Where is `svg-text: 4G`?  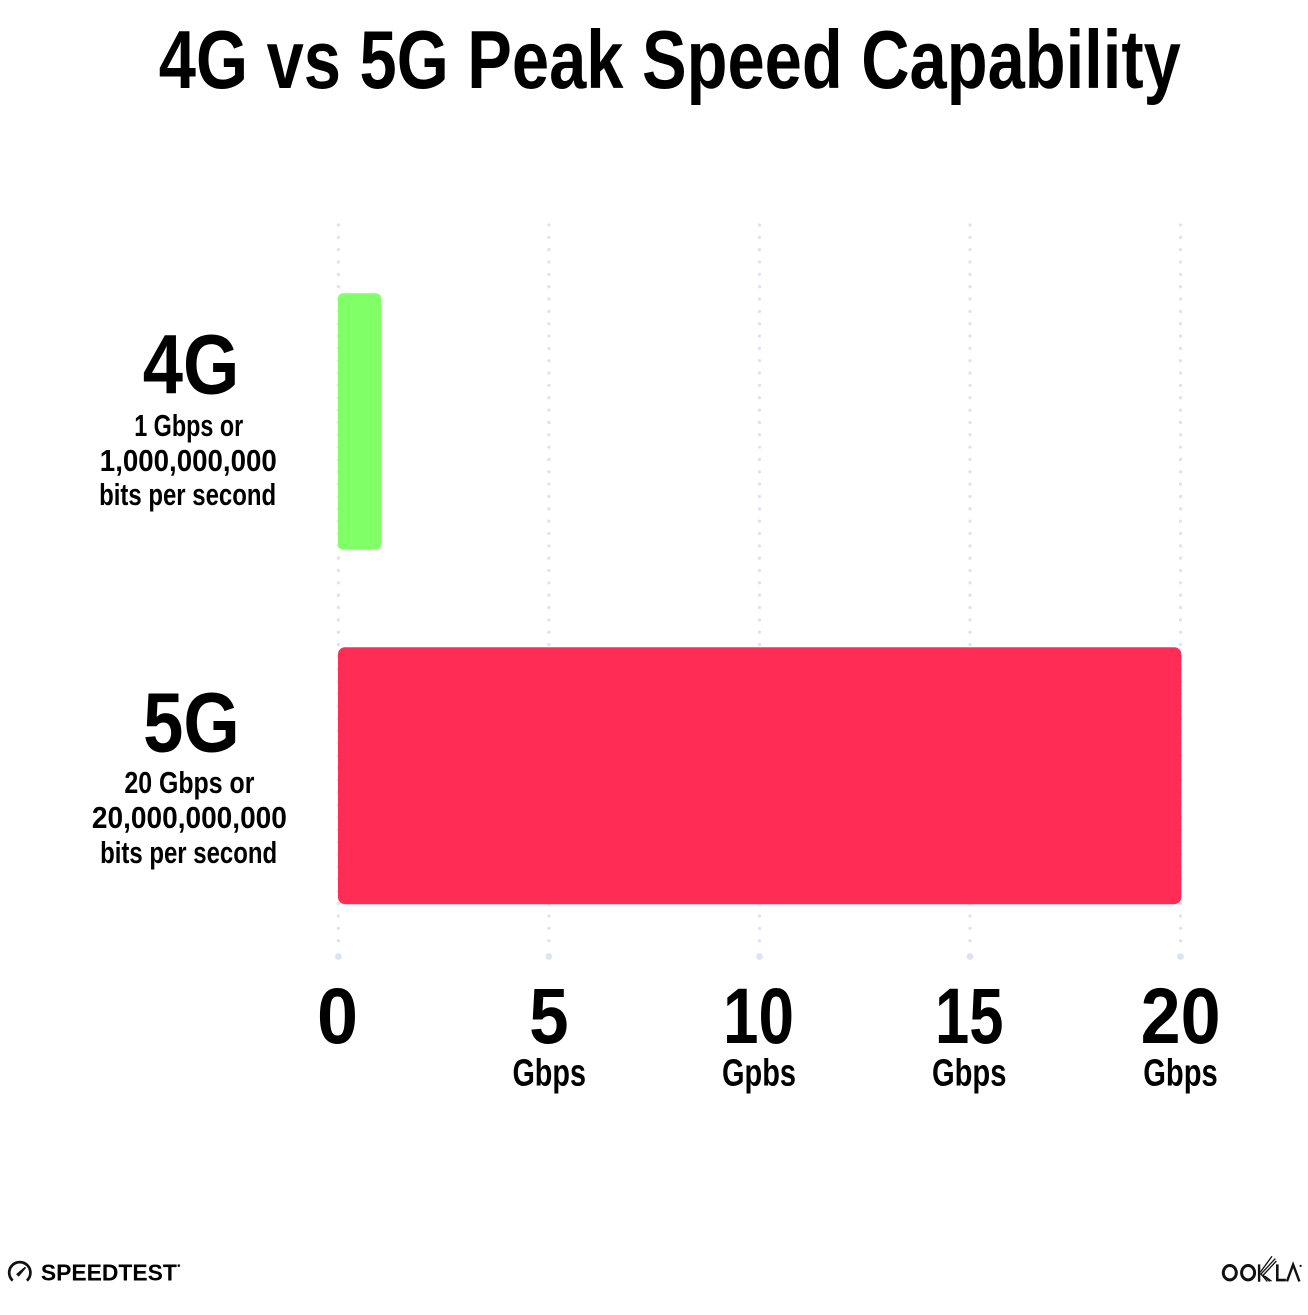 svg-text: 4G is located at coordinates (191, 364).